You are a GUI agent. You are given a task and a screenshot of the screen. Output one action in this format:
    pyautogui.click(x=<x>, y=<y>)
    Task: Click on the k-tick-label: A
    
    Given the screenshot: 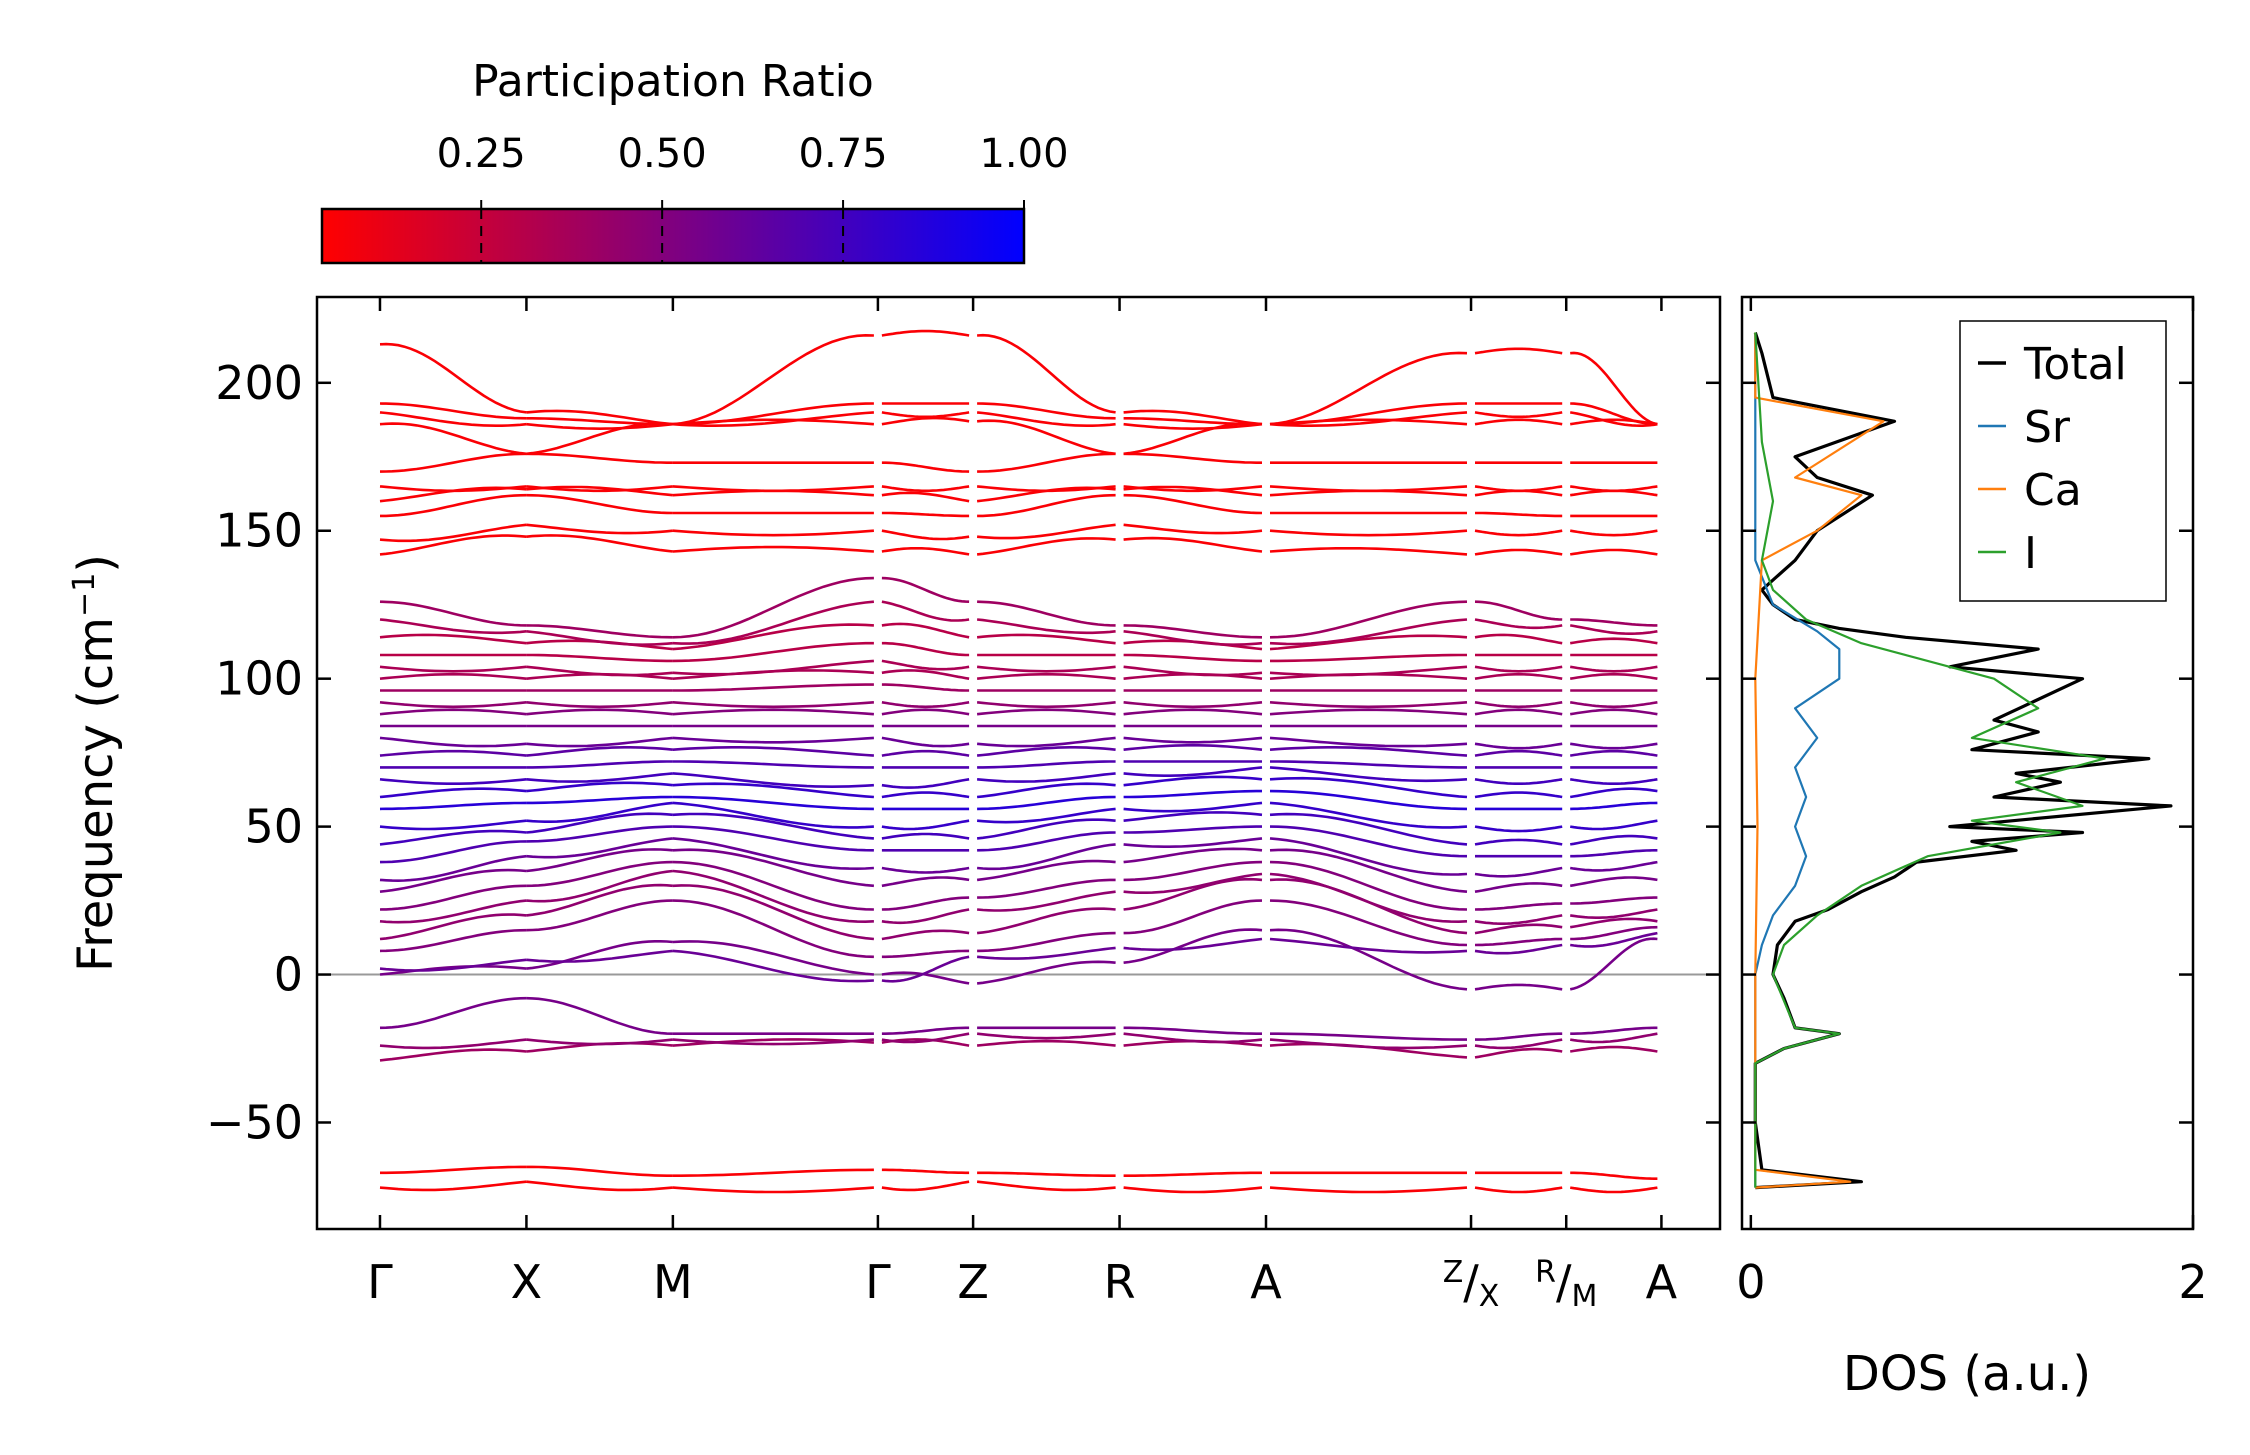 What is the action you would take?
    pyautogui.click(x=1266, y=1282)
    